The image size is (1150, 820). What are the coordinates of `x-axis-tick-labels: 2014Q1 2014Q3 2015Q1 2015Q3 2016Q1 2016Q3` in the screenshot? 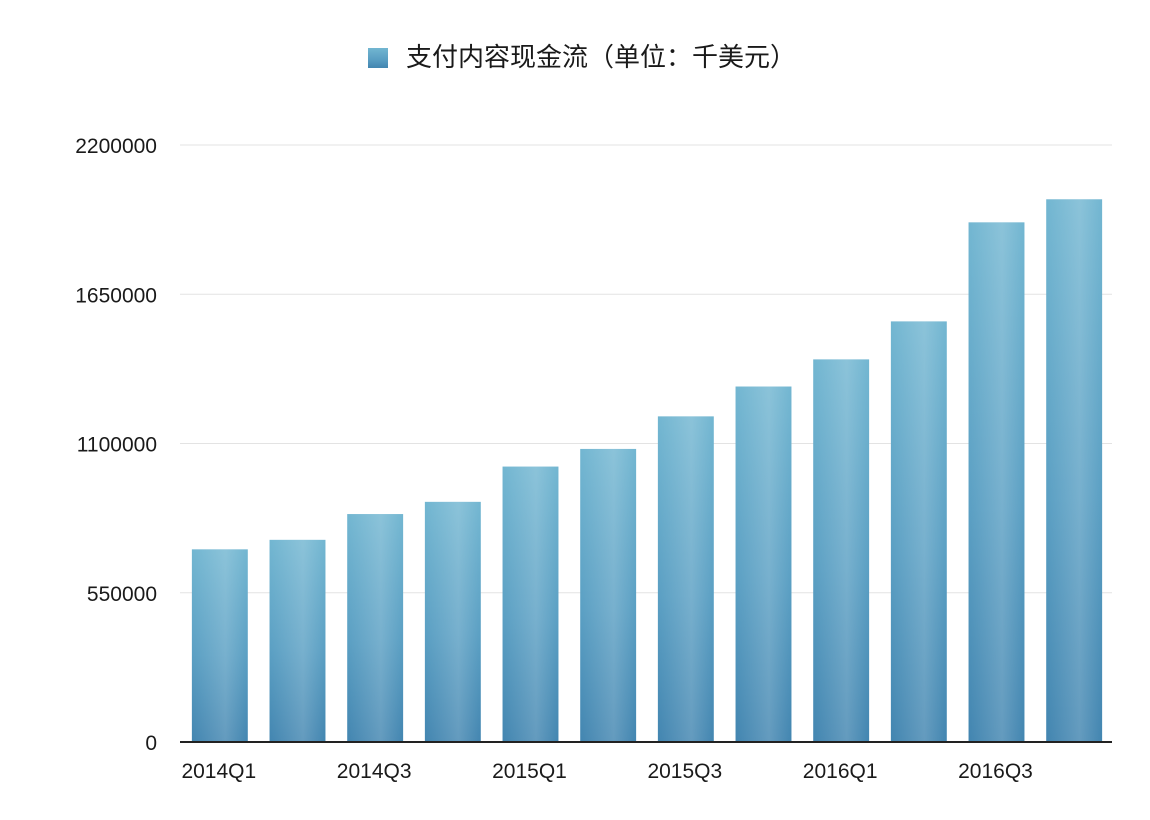 It's located at (606, 771).